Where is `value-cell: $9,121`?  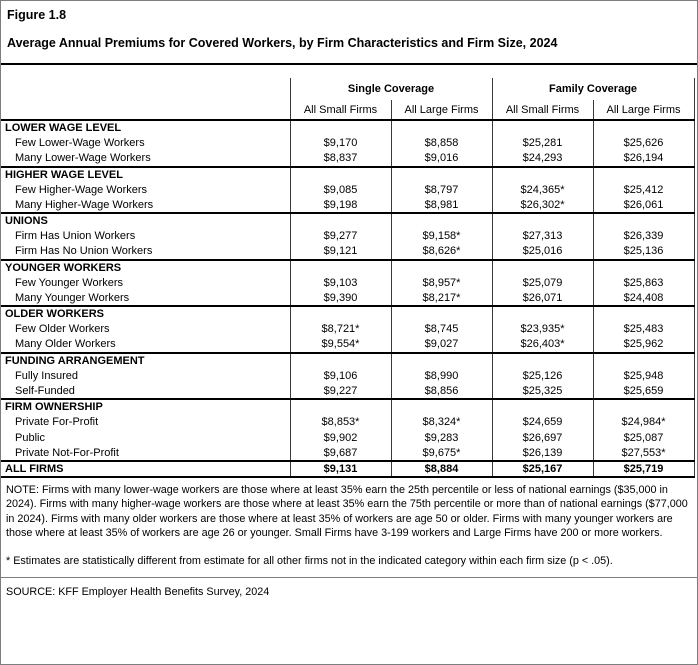
value-cell: $9,121 is located at coordinates (340, 252).